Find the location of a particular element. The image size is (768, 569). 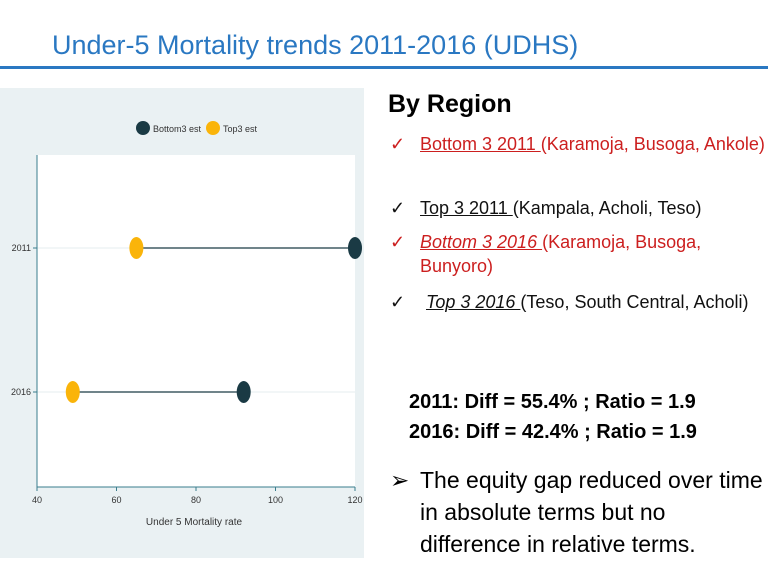

stats-line-2016: 2016: Diff = 42.4% ; Ratio = 1.9 is located at coordinates (553, 432).